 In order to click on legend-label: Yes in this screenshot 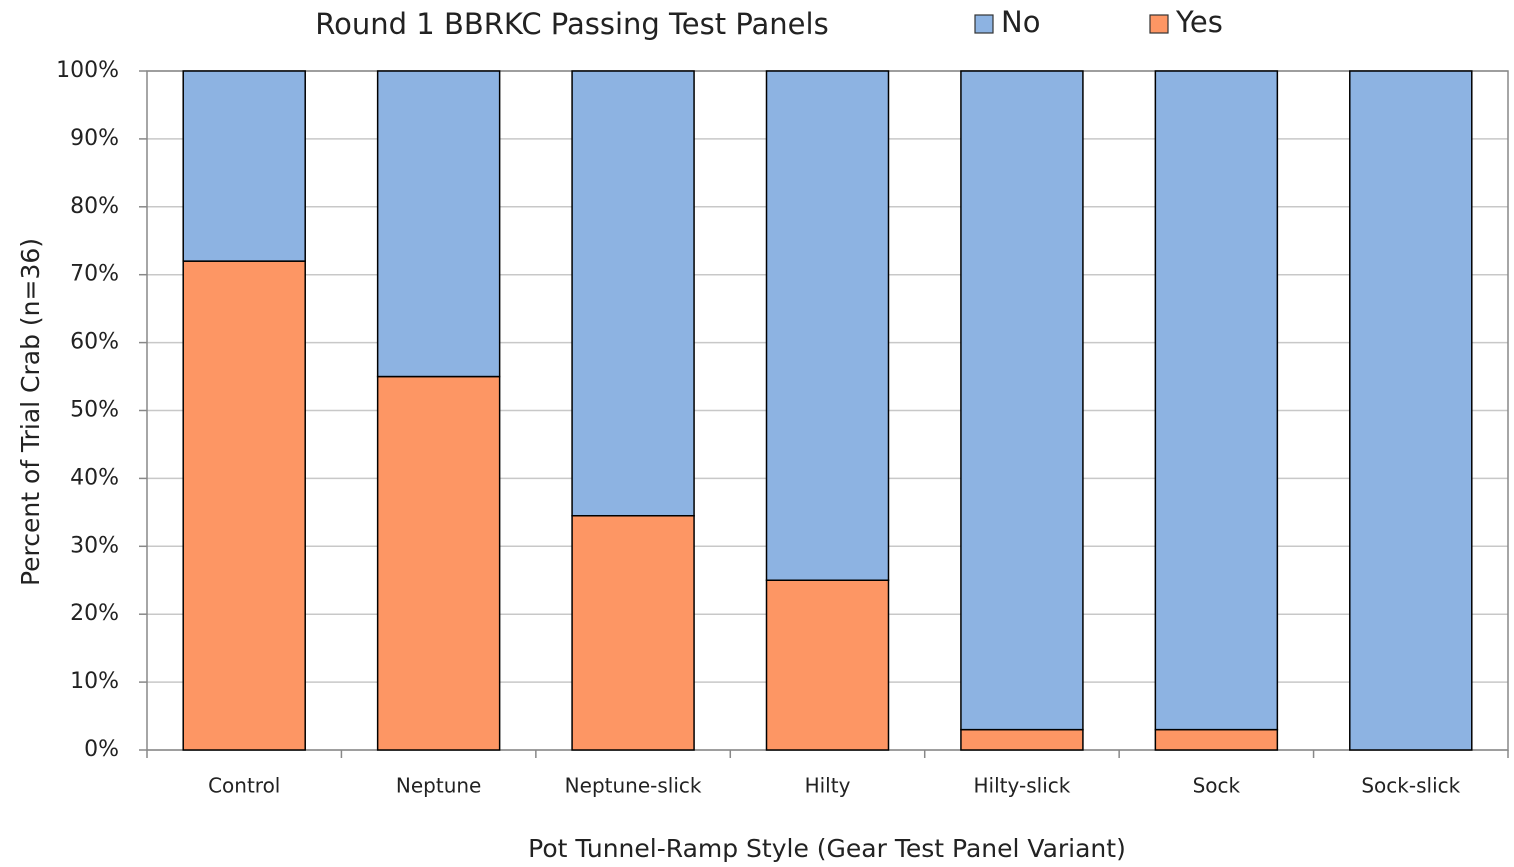, I will do `click(1199, 22)`.